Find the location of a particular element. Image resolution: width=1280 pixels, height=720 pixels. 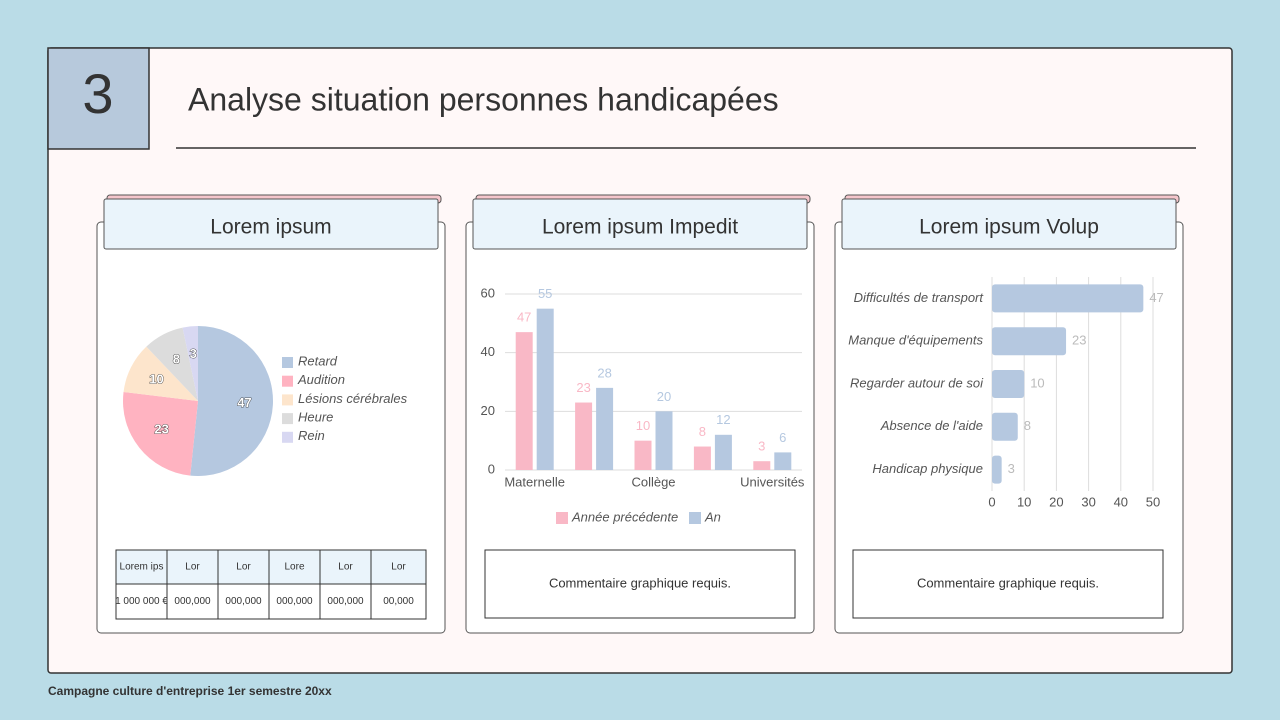

legend-label: Rein is located at coordinates (311, 435).